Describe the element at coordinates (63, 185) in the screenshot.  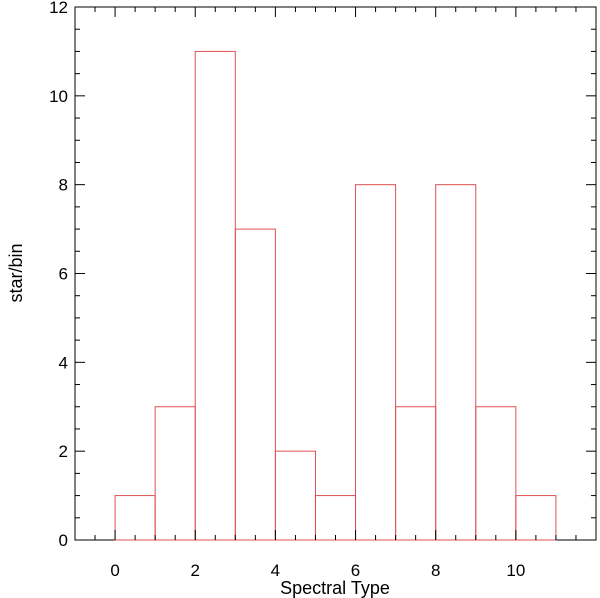
I see `y-tick-label: 8` at that location.